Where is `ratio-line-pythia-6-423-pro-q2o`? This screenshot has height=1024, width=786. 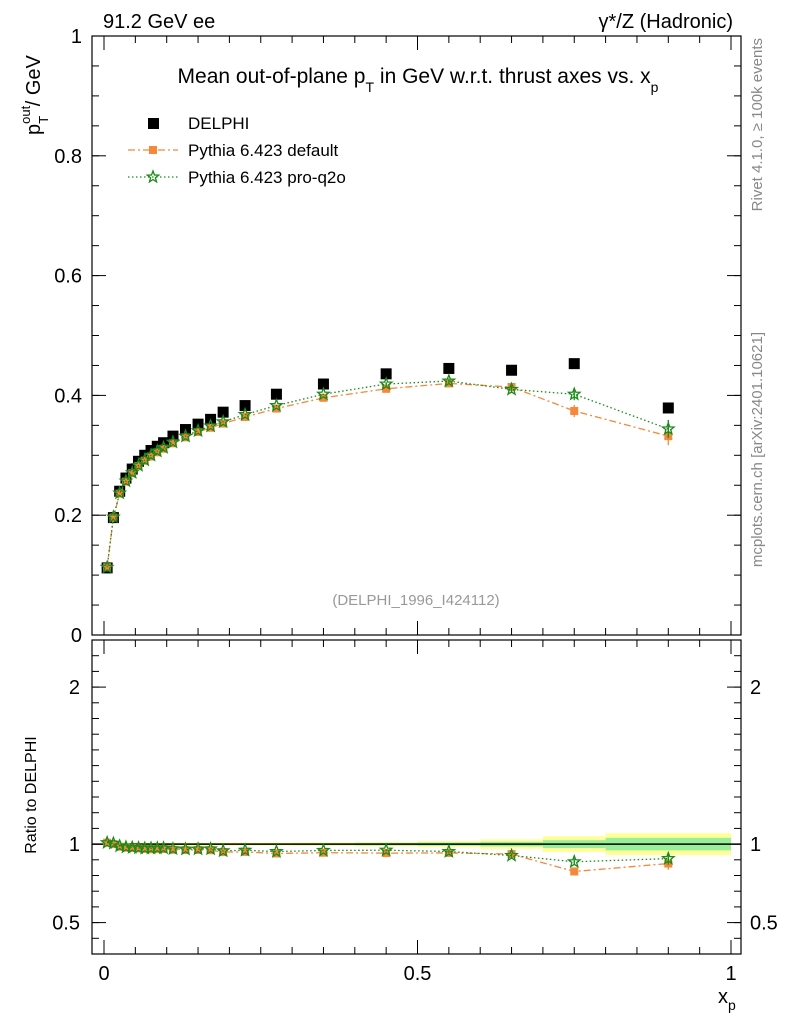 ratio-line-pythia-6-423-pro-q2o is located at coordinates (388, 852).